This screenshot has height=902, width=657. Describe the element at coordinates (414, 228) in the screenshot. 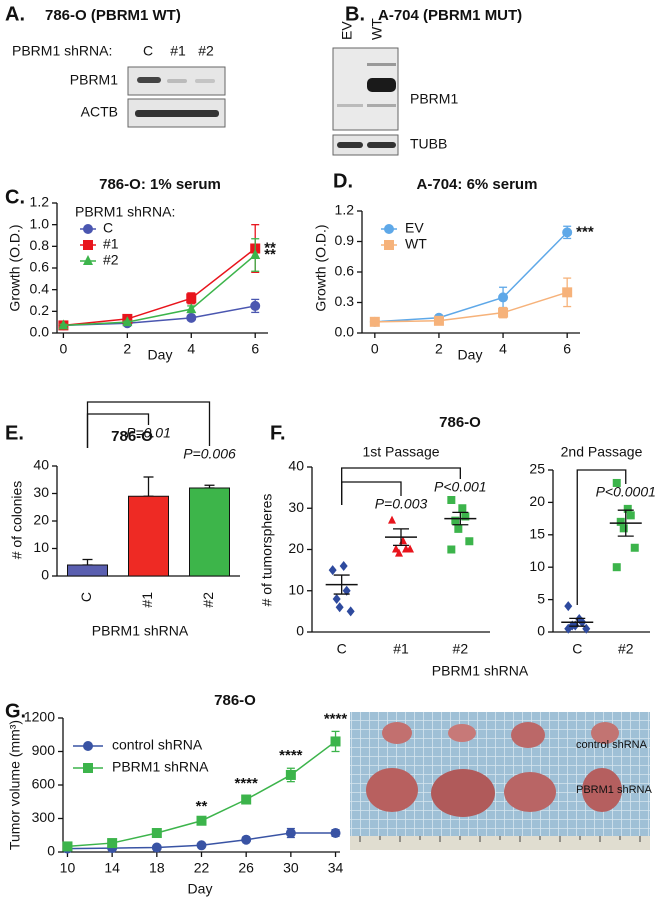

I see `legend-label: EV` at that location.